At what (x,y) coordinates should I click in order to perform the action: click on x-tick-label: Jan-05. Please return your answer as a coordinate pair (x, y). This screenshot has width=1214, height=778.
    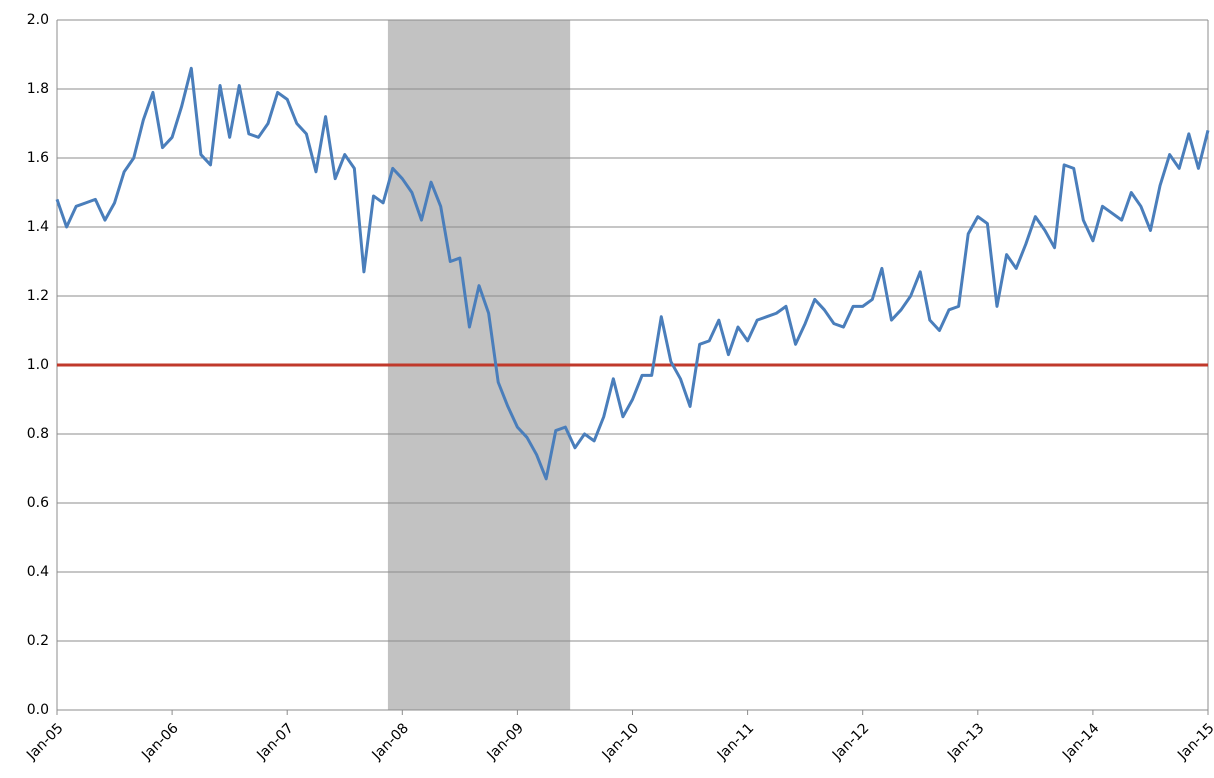
    Looking at the image, I should click on (44, 741).